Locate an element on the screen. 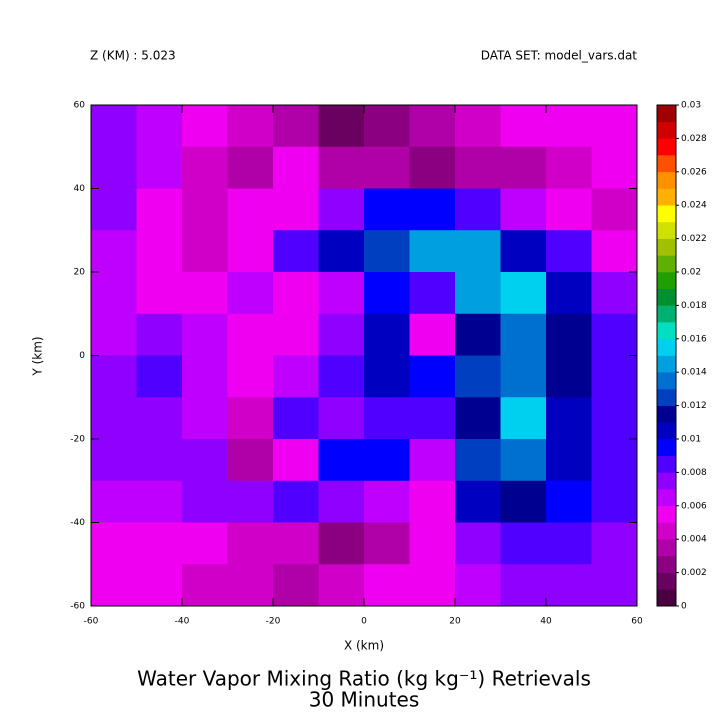 This screenshot has height=713, width=713. colorbar-tick-label: 0.008 is located at coordinates (694, 473).